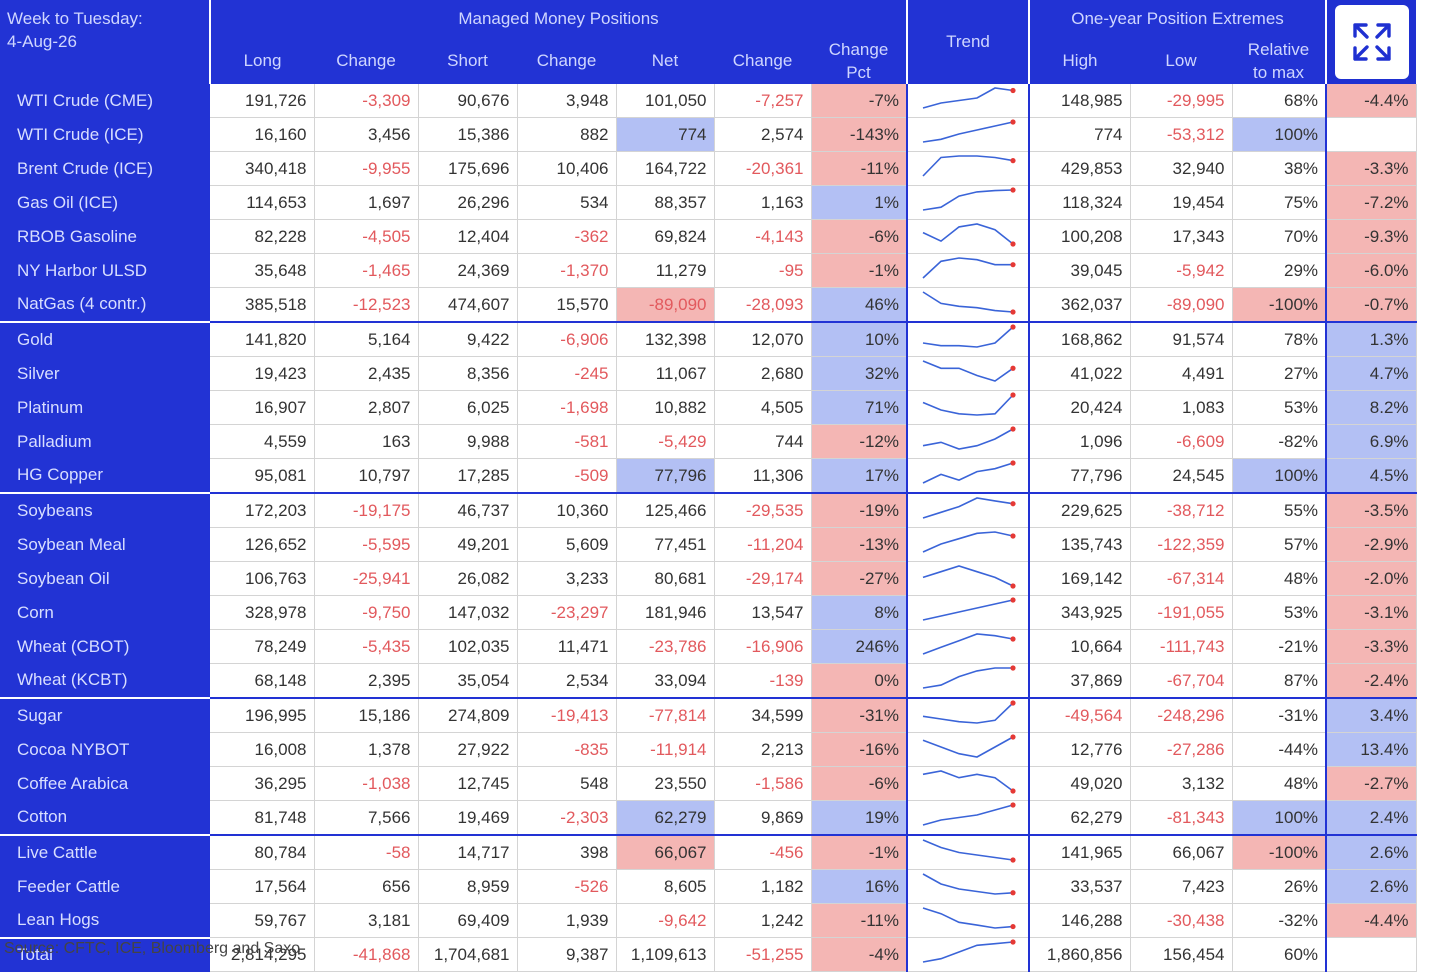 The width and height of the screenshot is (1434, 972). What do you see at coordinates (665, 407) in the screenshot?
I see `net-cell: 10,882` at bounding box center [665, 407].